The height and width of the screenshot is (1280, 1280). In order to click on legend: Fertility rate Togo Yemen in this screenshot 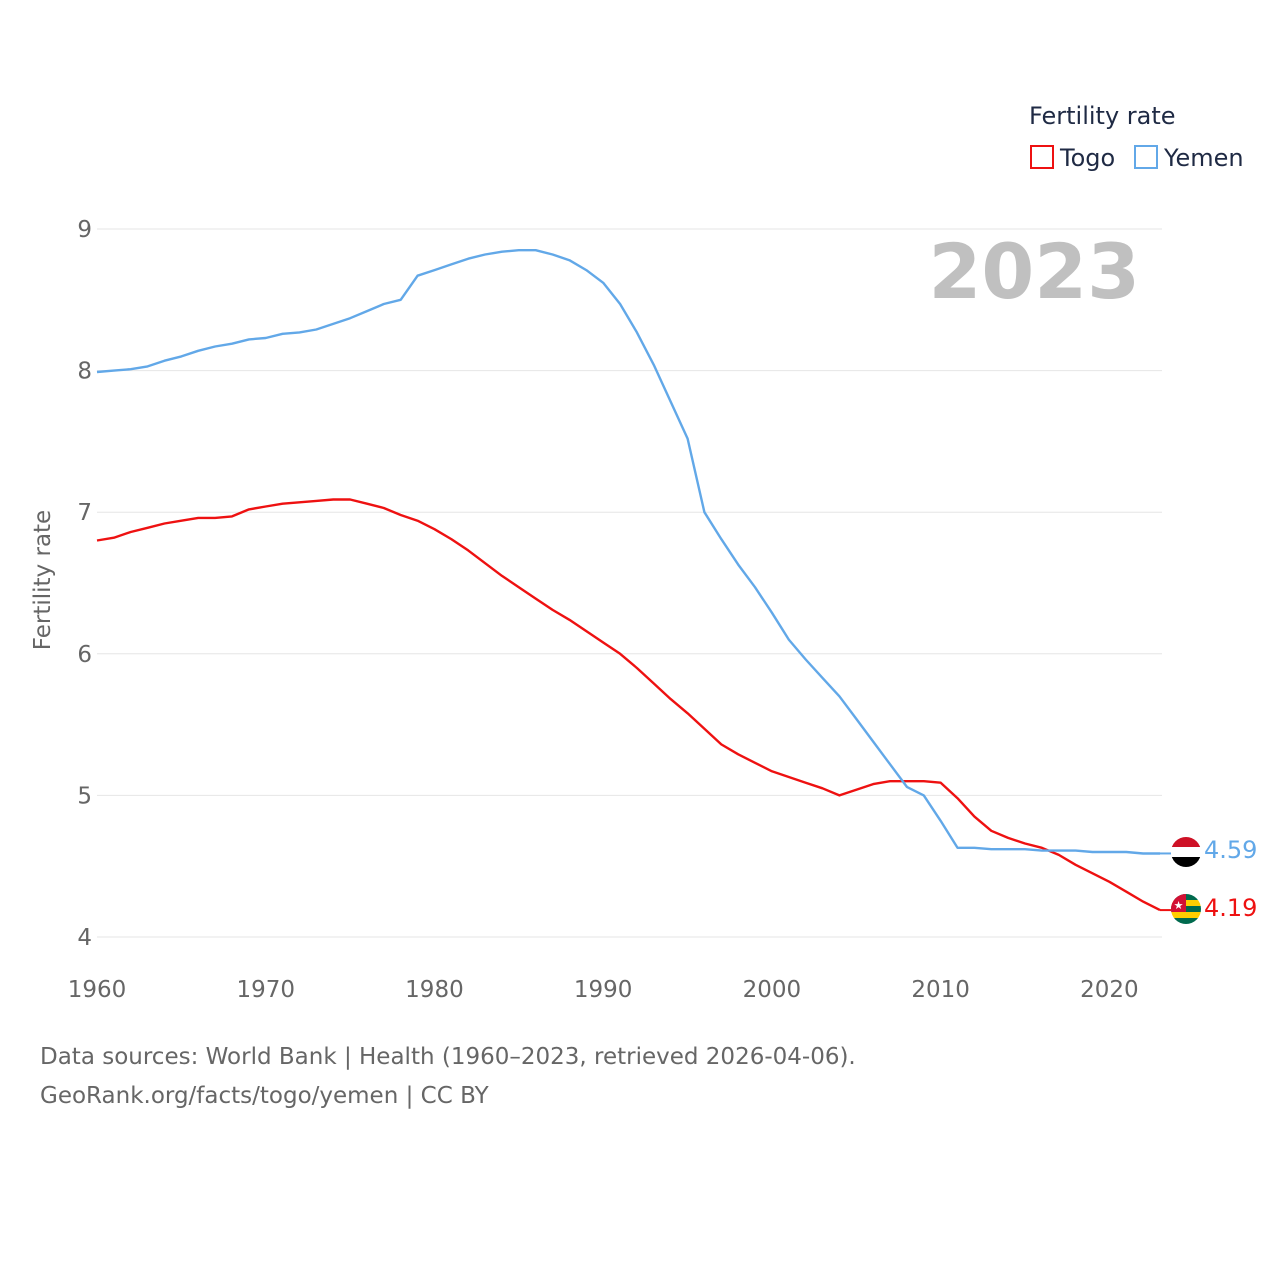, I will do `click(1136, 137)`.